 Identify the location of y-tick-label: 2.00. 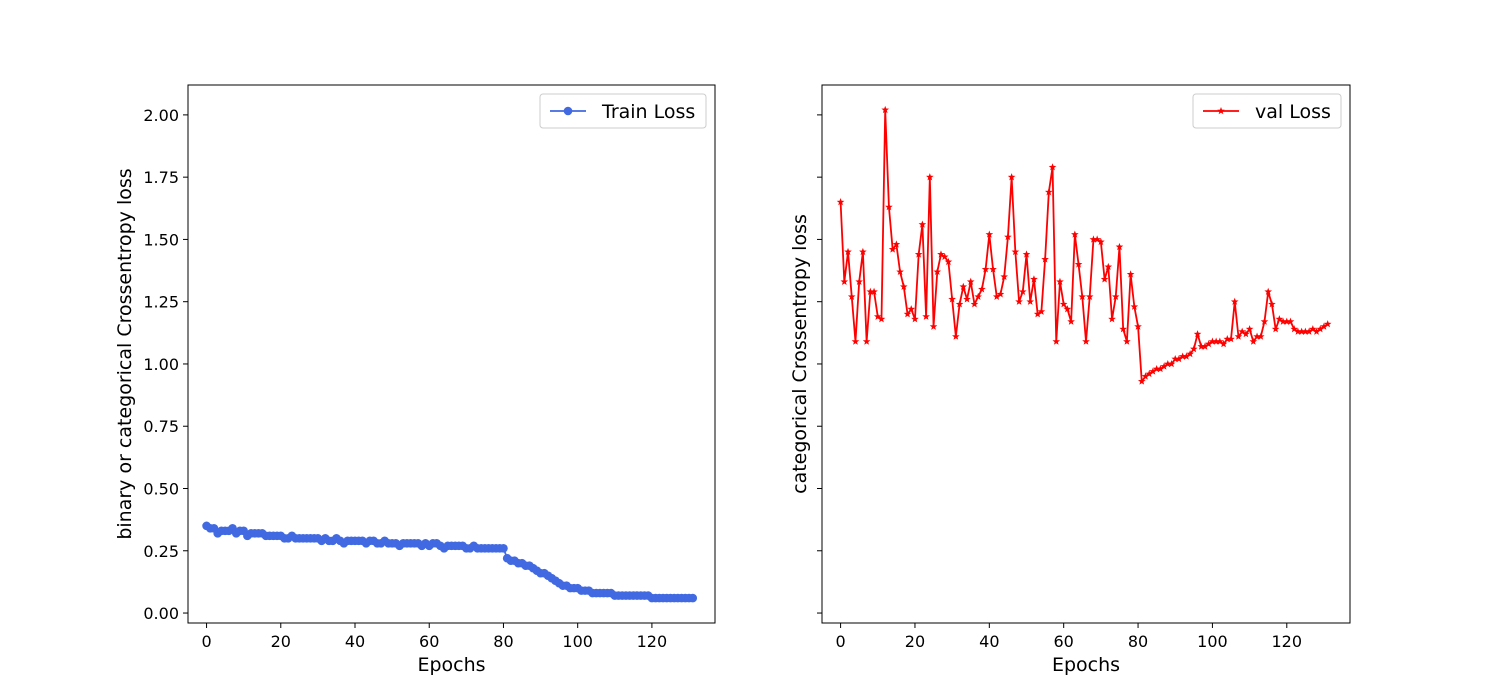
(161, 115).